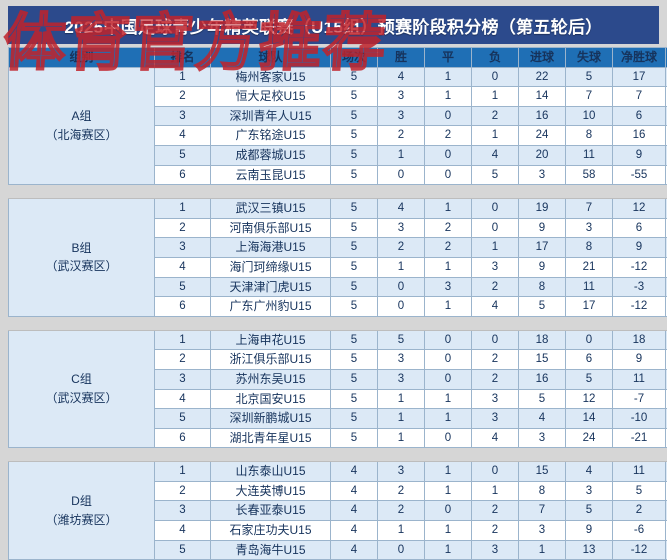  I want to click on cell-gf: 20, so click(542, 155).